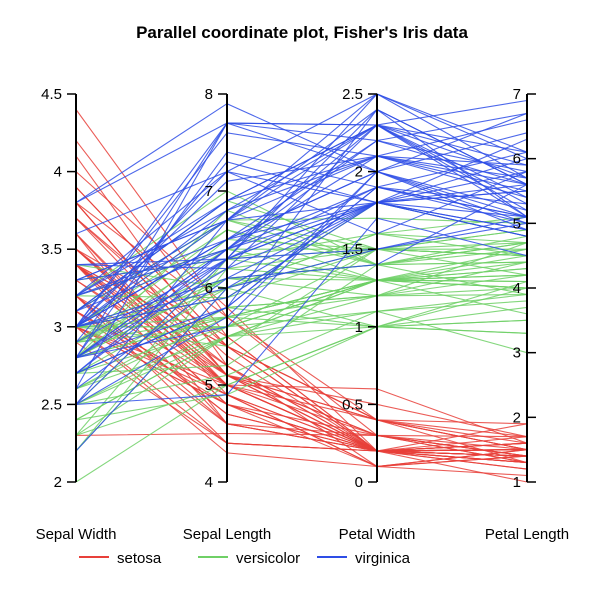 The width and height of the screenshot is (596, 608). Describe the element at coordinates (301, 448) in the screenshot. I see `setosa-line` at that location.